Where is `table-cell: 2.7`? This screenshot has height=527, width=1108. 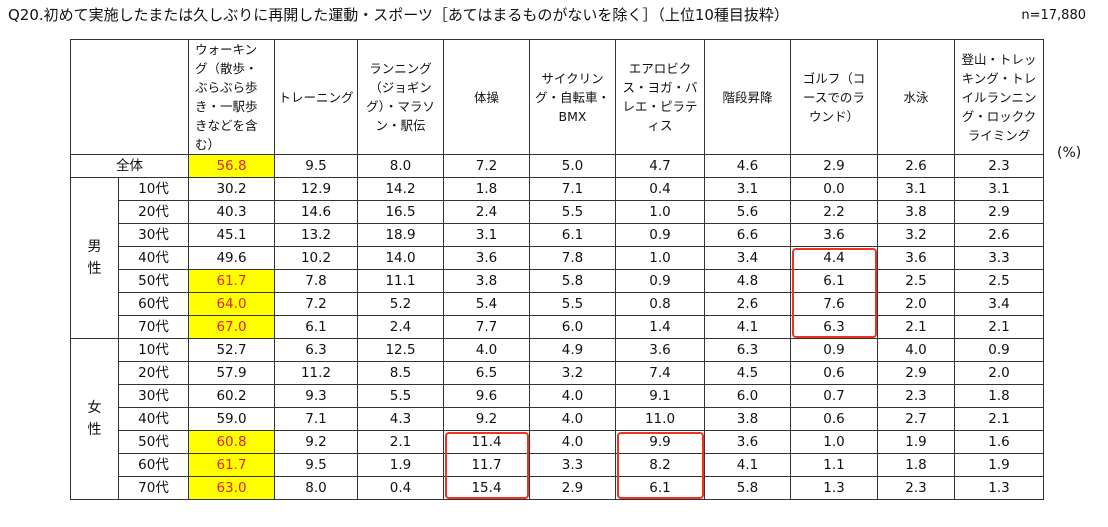
table-cell: 2.7 is located at coordinates (916, 419).